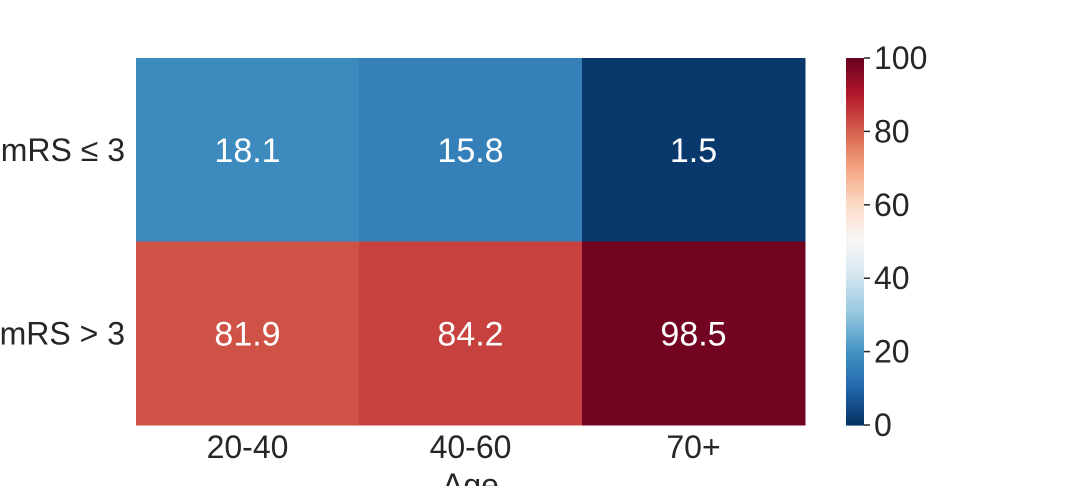 This screenshot has height=486, width=1080. I want to click on x-tick-label: 40-60, so click(471, 447).